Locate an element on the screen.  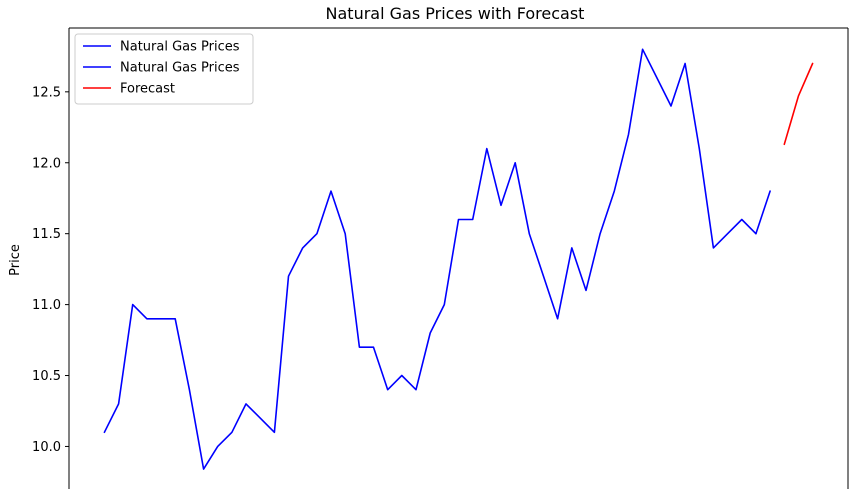
y-tick-label: 11.0 is located at coordinates (46, 305).